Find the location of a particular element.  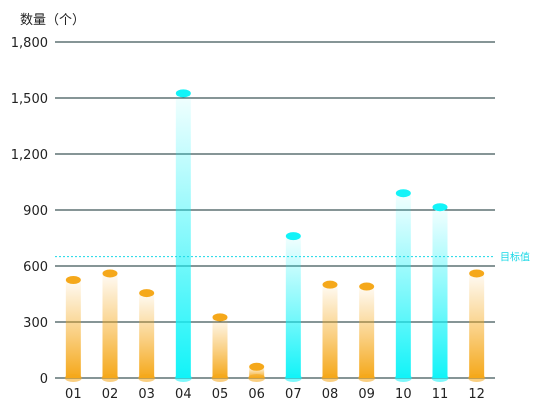

y-axis-label: 数量（个） is located at coordinates (52, 20).